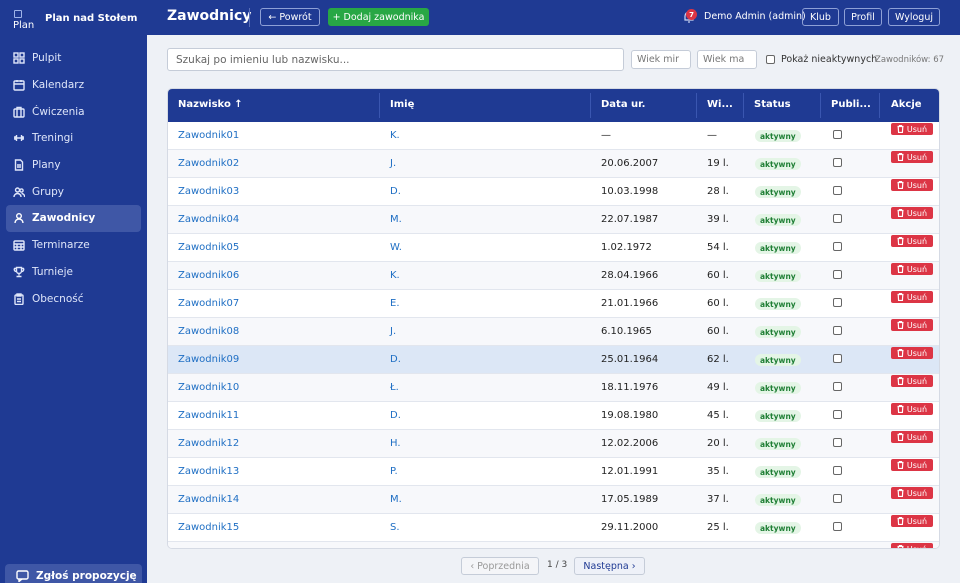  Describe the element at coordinates (553, 332) in the screenshot. I see `table-row: Zawodnik08 J. 6.10.1965 60 l. aktywny Usuń` at that location.